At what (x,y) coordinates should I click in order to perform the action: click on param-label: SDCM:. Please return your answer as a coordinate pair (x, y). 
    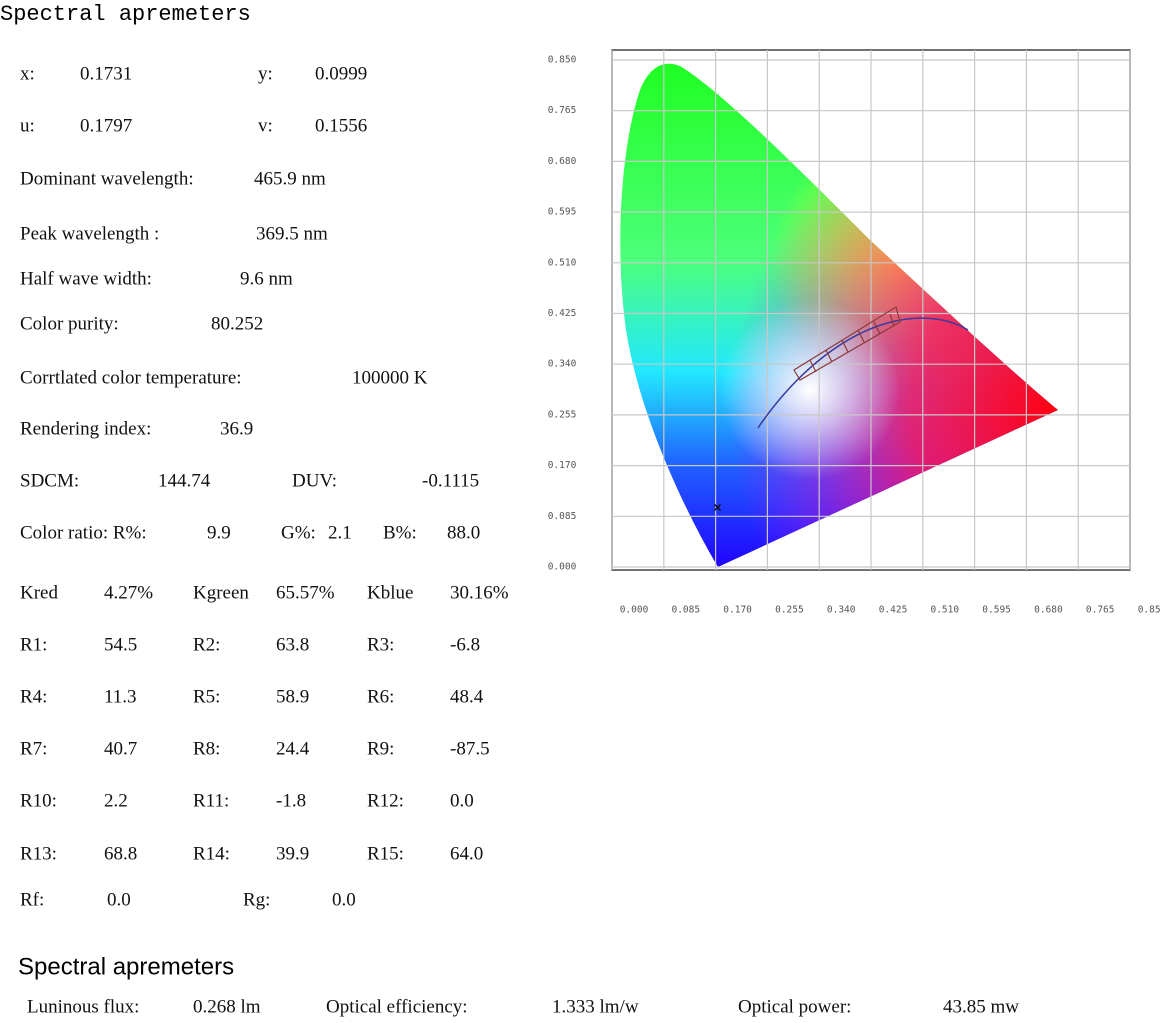
    Looking at the image, I should click on (49, 480).